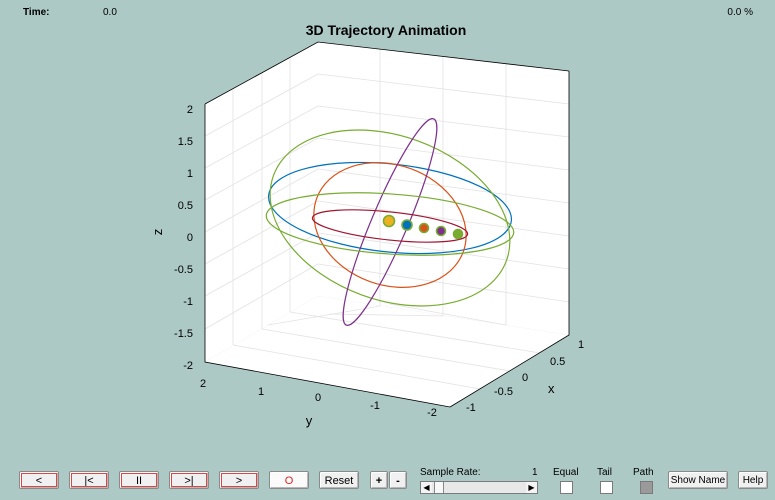  Describe the element at coordinates (185, 142) in the screenshot. I see `z-tick-label: 1.5` at that location.